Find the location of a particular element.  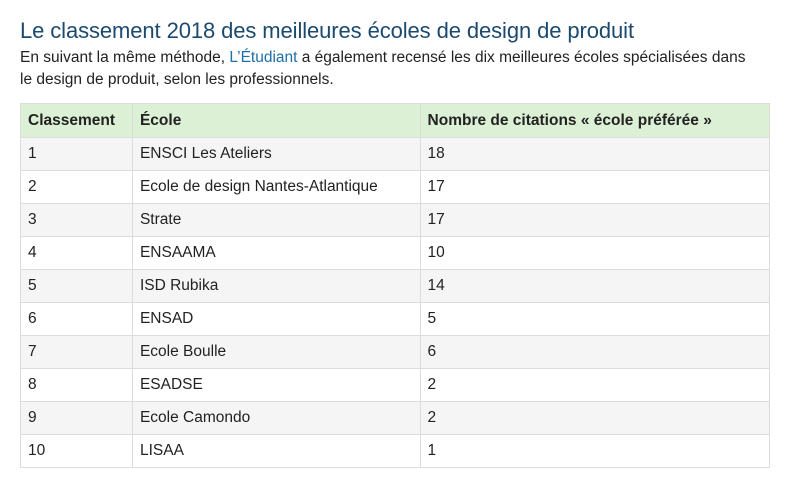

citations-cell: 18 is located at coordinates (595, 154).